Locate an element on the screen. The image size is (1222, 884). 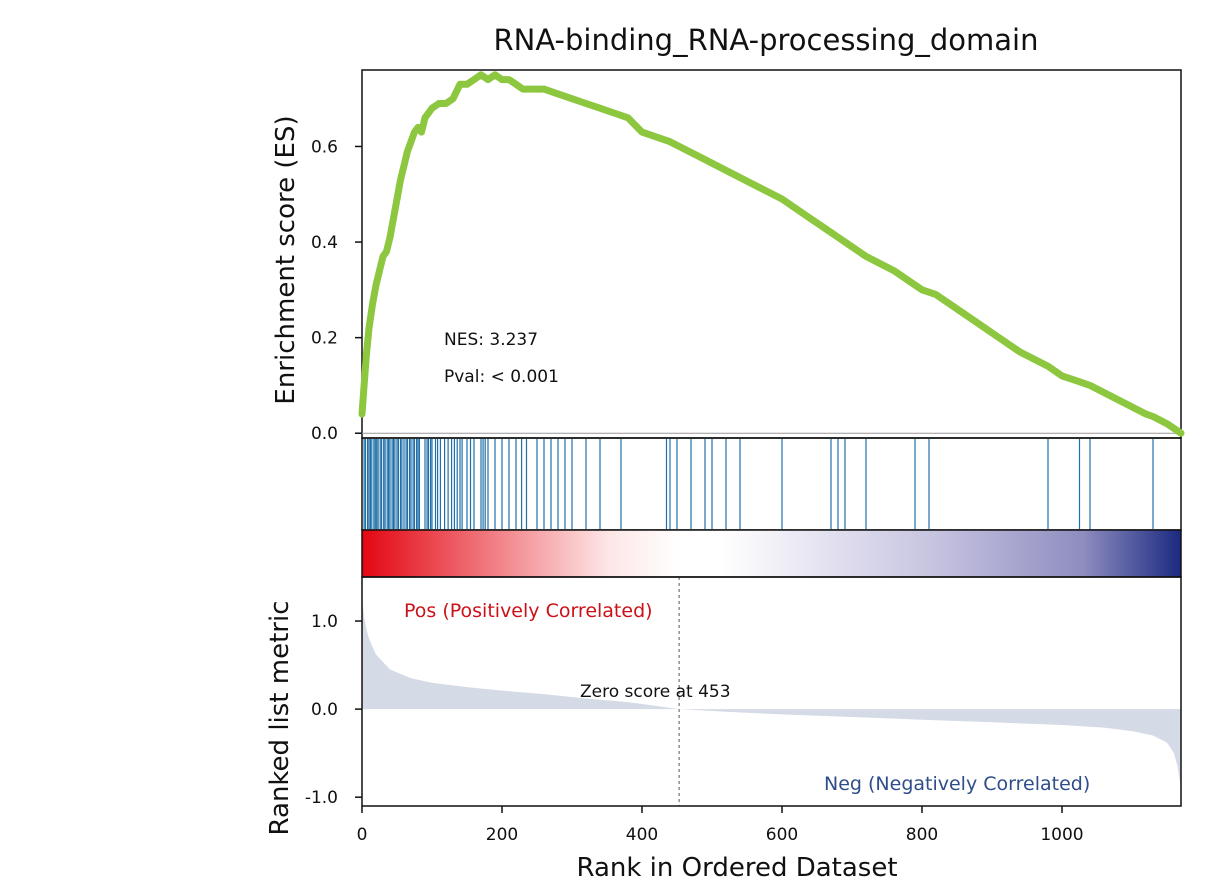
metric-y-tick-label: 0.0 is located at coordinates (324, 710).